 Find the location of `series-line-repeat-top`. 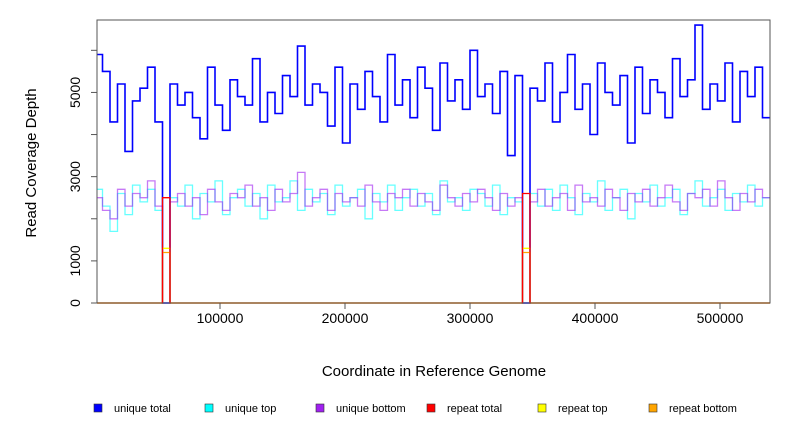

series-line-repeat-top is located at coordinates (433, 275).